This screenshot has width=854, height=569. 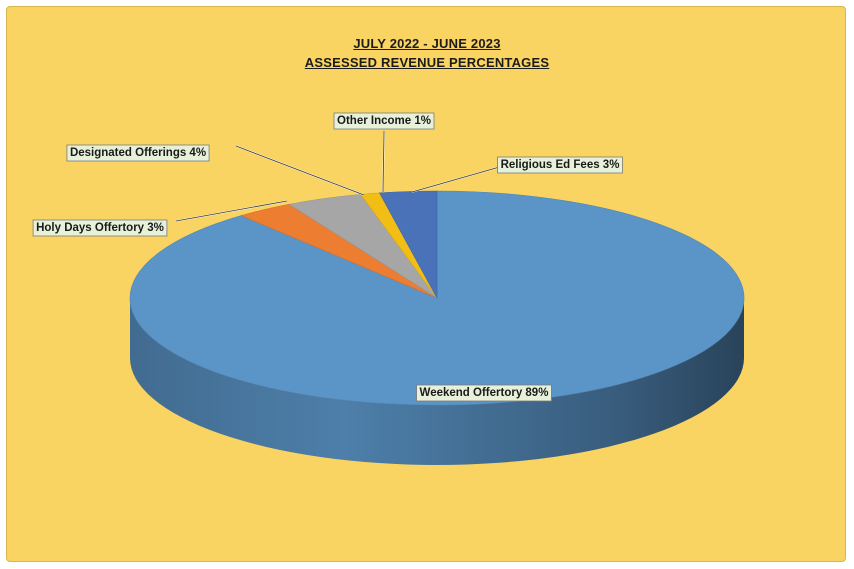 I want to click on slice-label-4: Religious Ed Fees 3%, so click(x=560, y=165).